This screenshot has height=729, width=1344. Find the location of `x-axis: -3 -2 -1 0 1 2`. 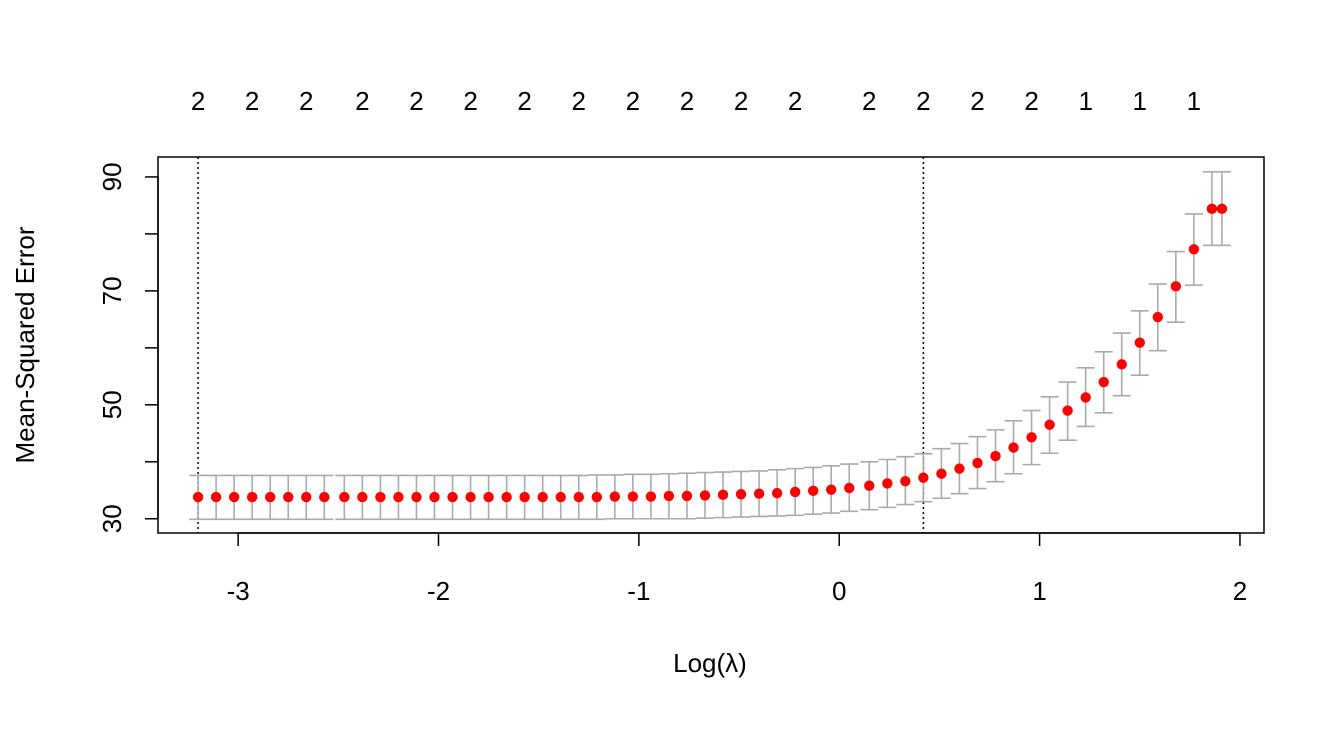

x-axis: -3 -2 -1 0 1 2 is located at coordinates (737, 569).